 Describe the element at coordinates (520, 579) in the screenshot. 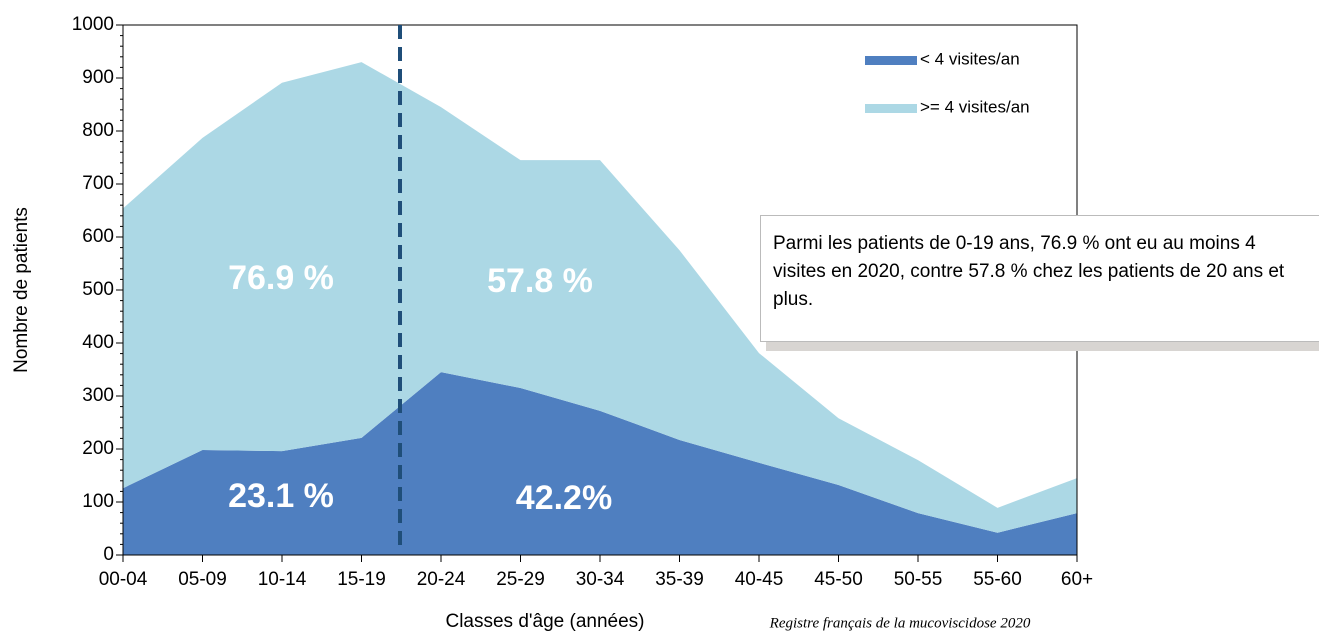

I see `x-tick-label: 25-29` at that location.